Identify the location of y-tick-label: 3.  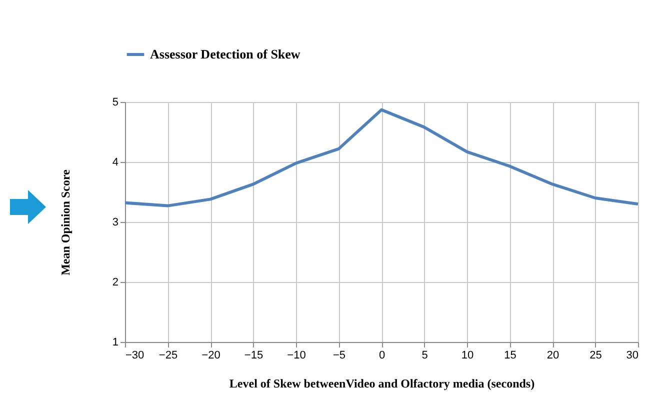
(115, 222).